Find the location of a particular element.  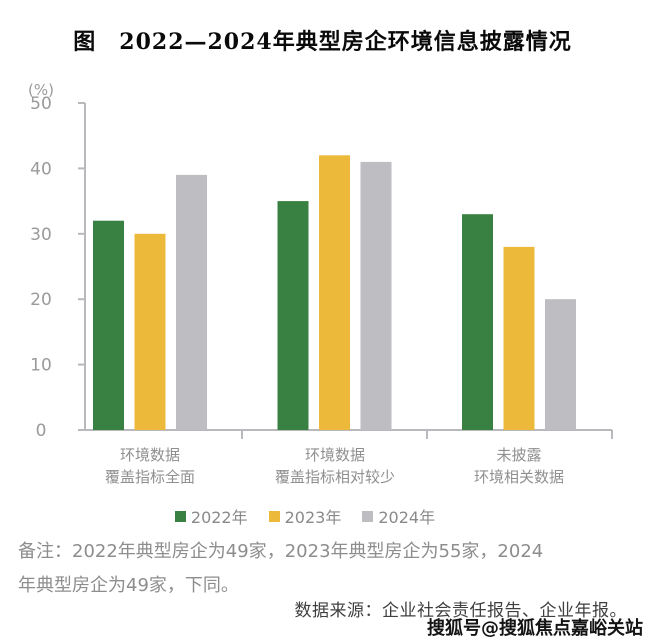

legend-item-2022: 2022年 is located at coordinates (211, 516).